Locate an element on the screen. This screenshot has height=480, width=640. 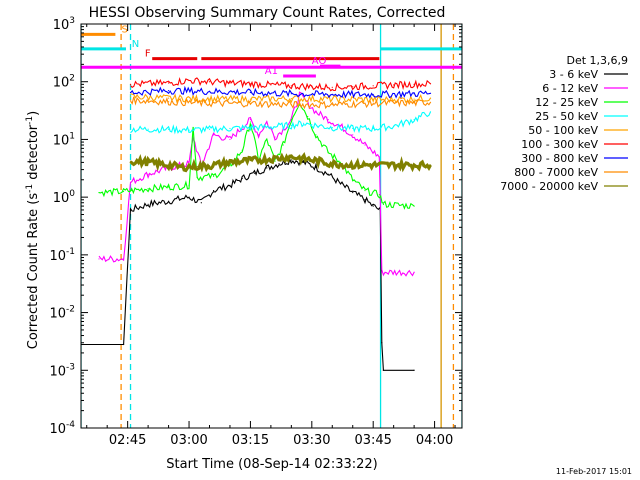
y-label-part-2: detector is located at coordinates (33, 154).